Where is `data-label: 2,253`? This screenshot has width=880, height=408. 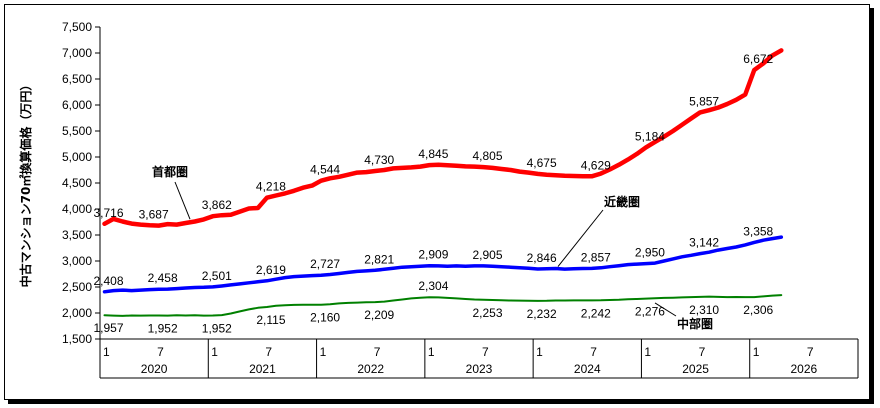 data-label: 2,253 is located at coordinates (487, 313).